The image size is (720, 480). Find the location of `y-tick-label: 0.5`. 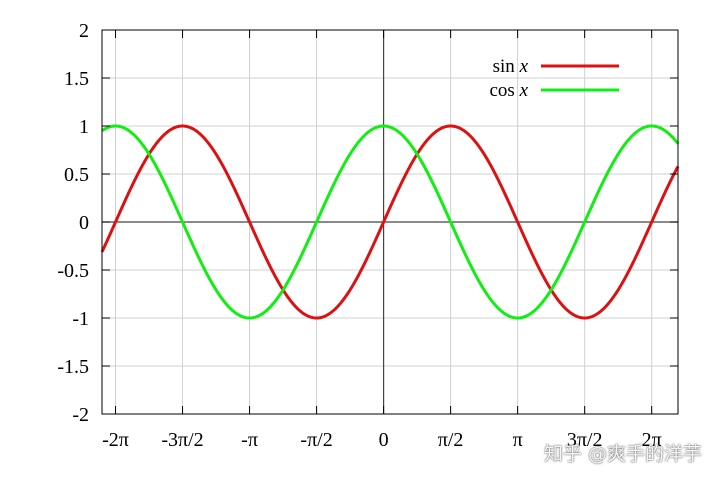

y-tick-label: 0.5 is located at coordinates (76, 175).